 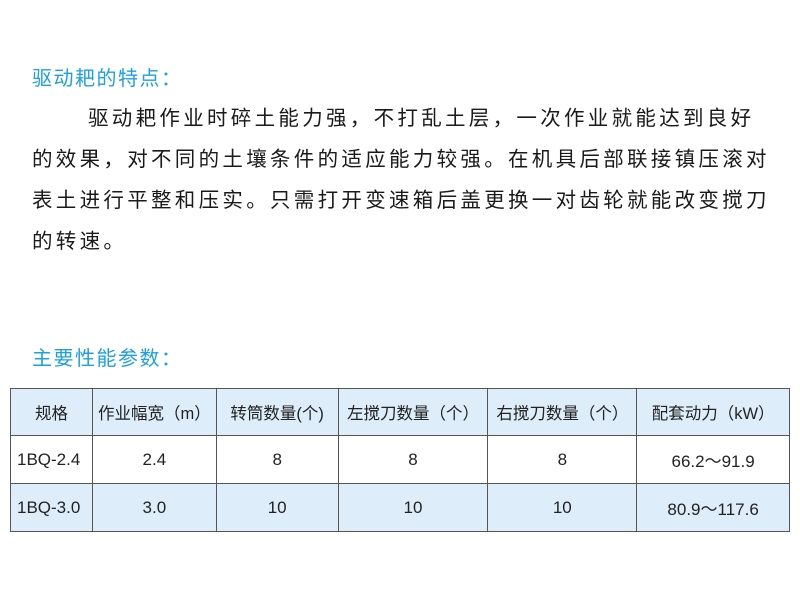 What do you see at coordinates (713, 412) in the screenshot?
I see `column-header: 配套动力（kW）` at bounding box center [713, 412].